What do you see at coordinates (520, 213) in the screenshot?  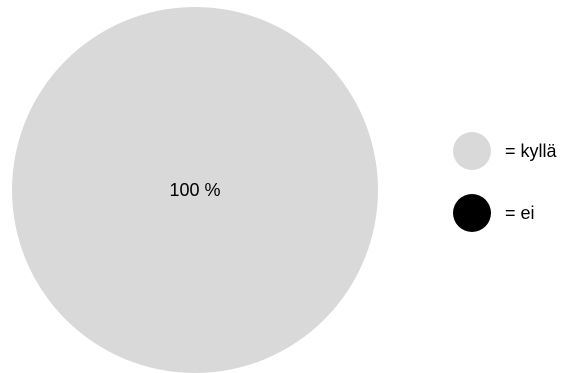 I see `legend-label-1: = ei` at bounding box center [520, 213].